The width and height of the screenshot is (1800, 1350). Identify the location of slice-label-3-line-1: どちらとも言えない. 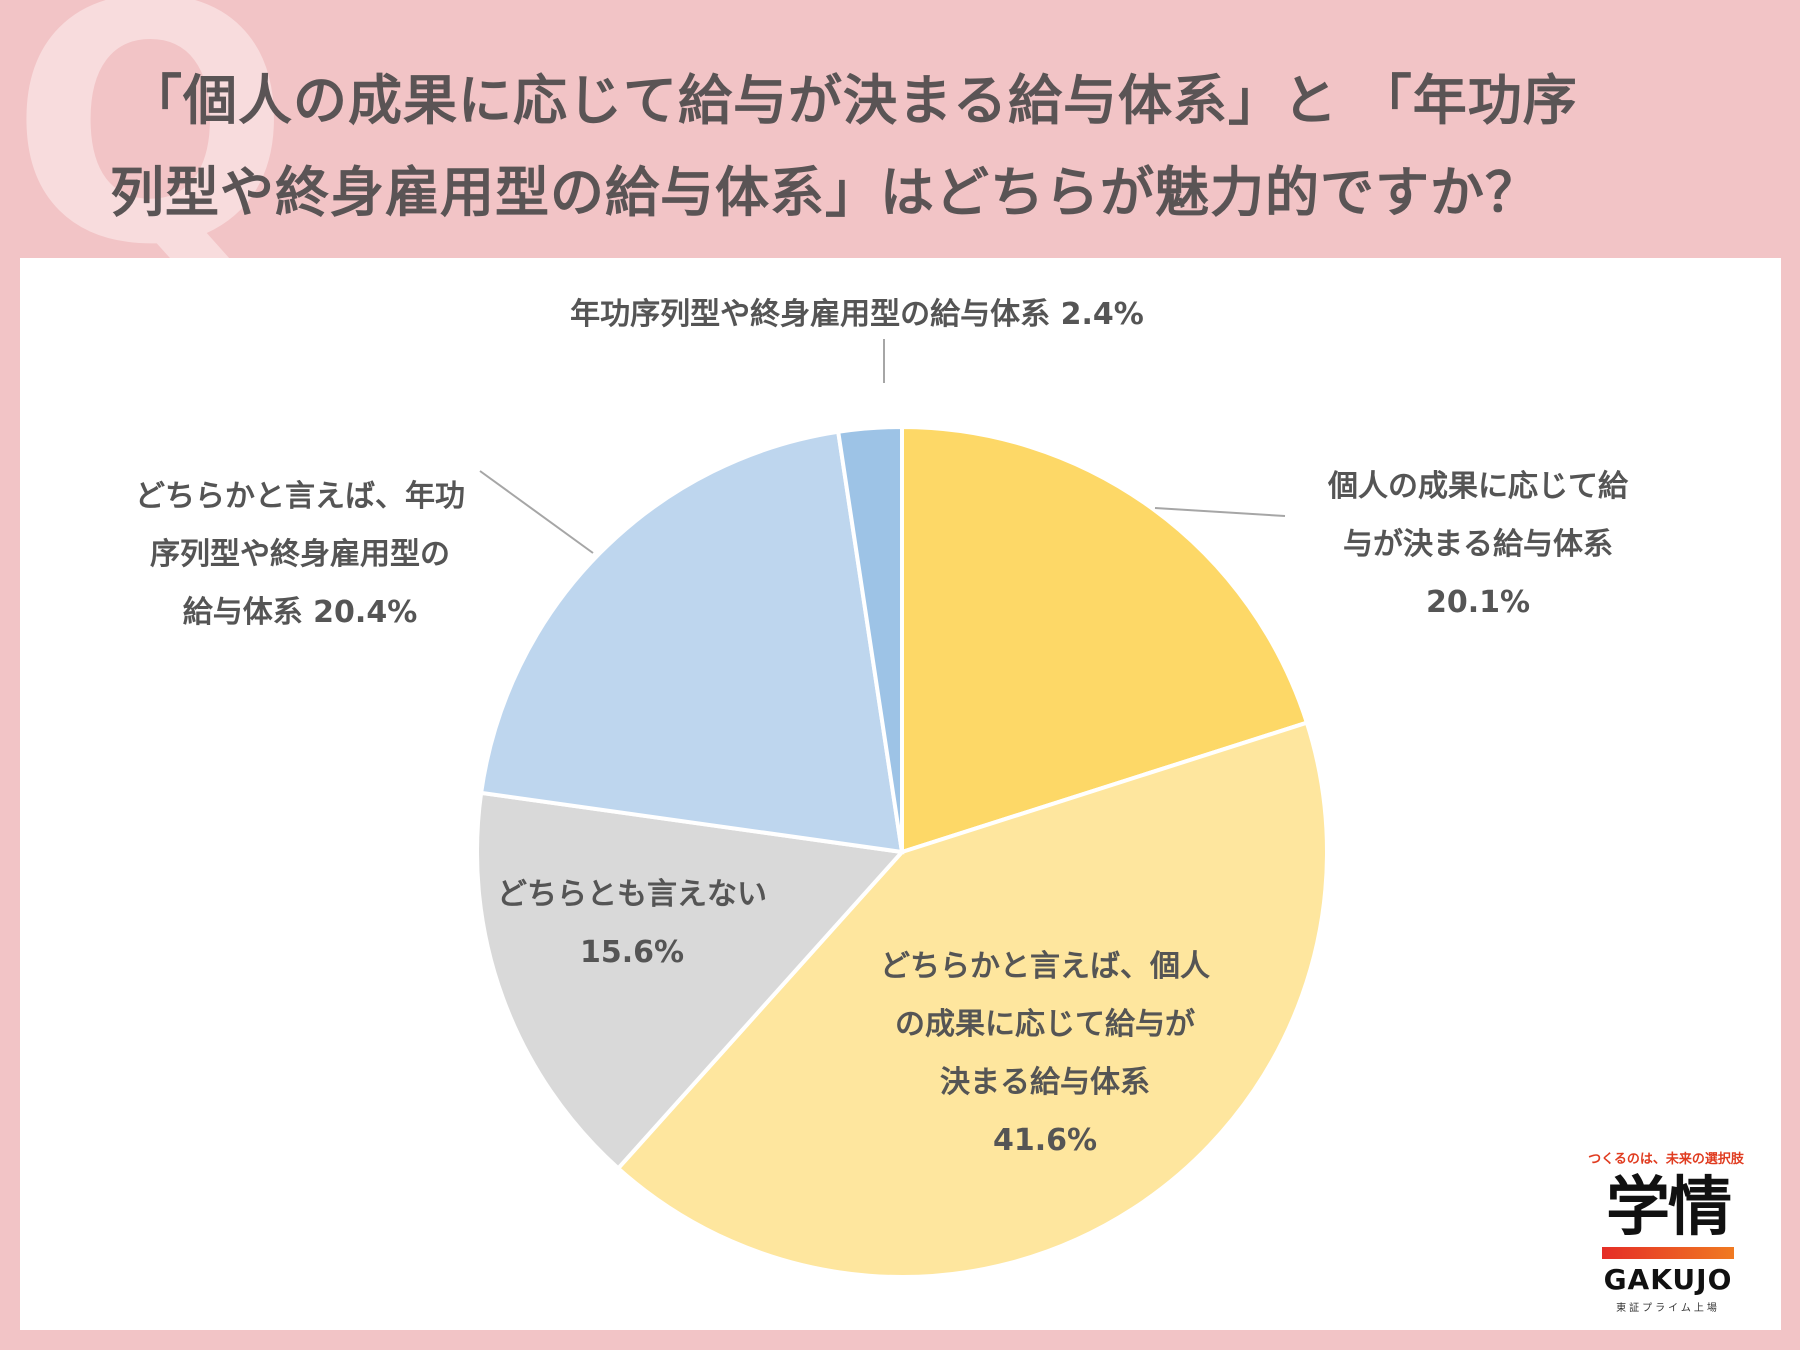
(632, 894).